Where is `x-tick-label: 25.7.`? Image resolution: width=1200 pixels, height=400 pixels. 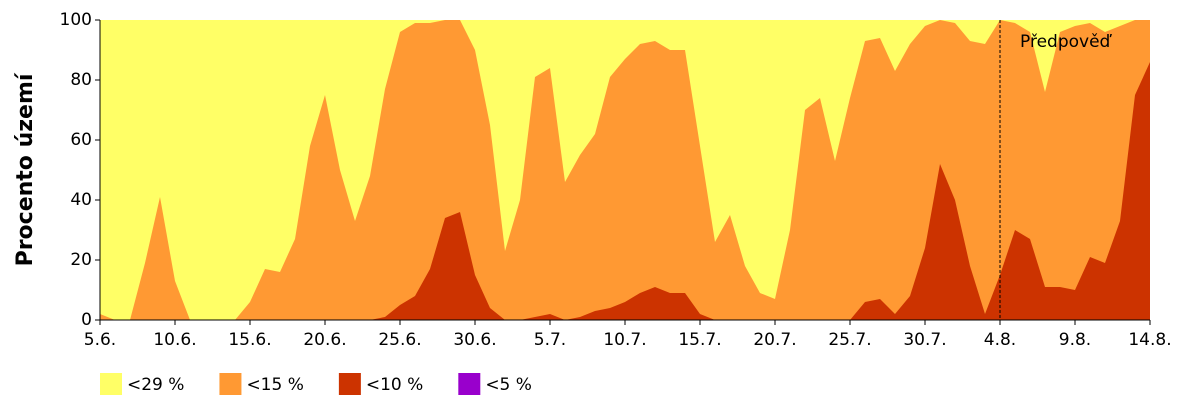 x-tick-label: 25.7. is located at coordinates (849, 340).